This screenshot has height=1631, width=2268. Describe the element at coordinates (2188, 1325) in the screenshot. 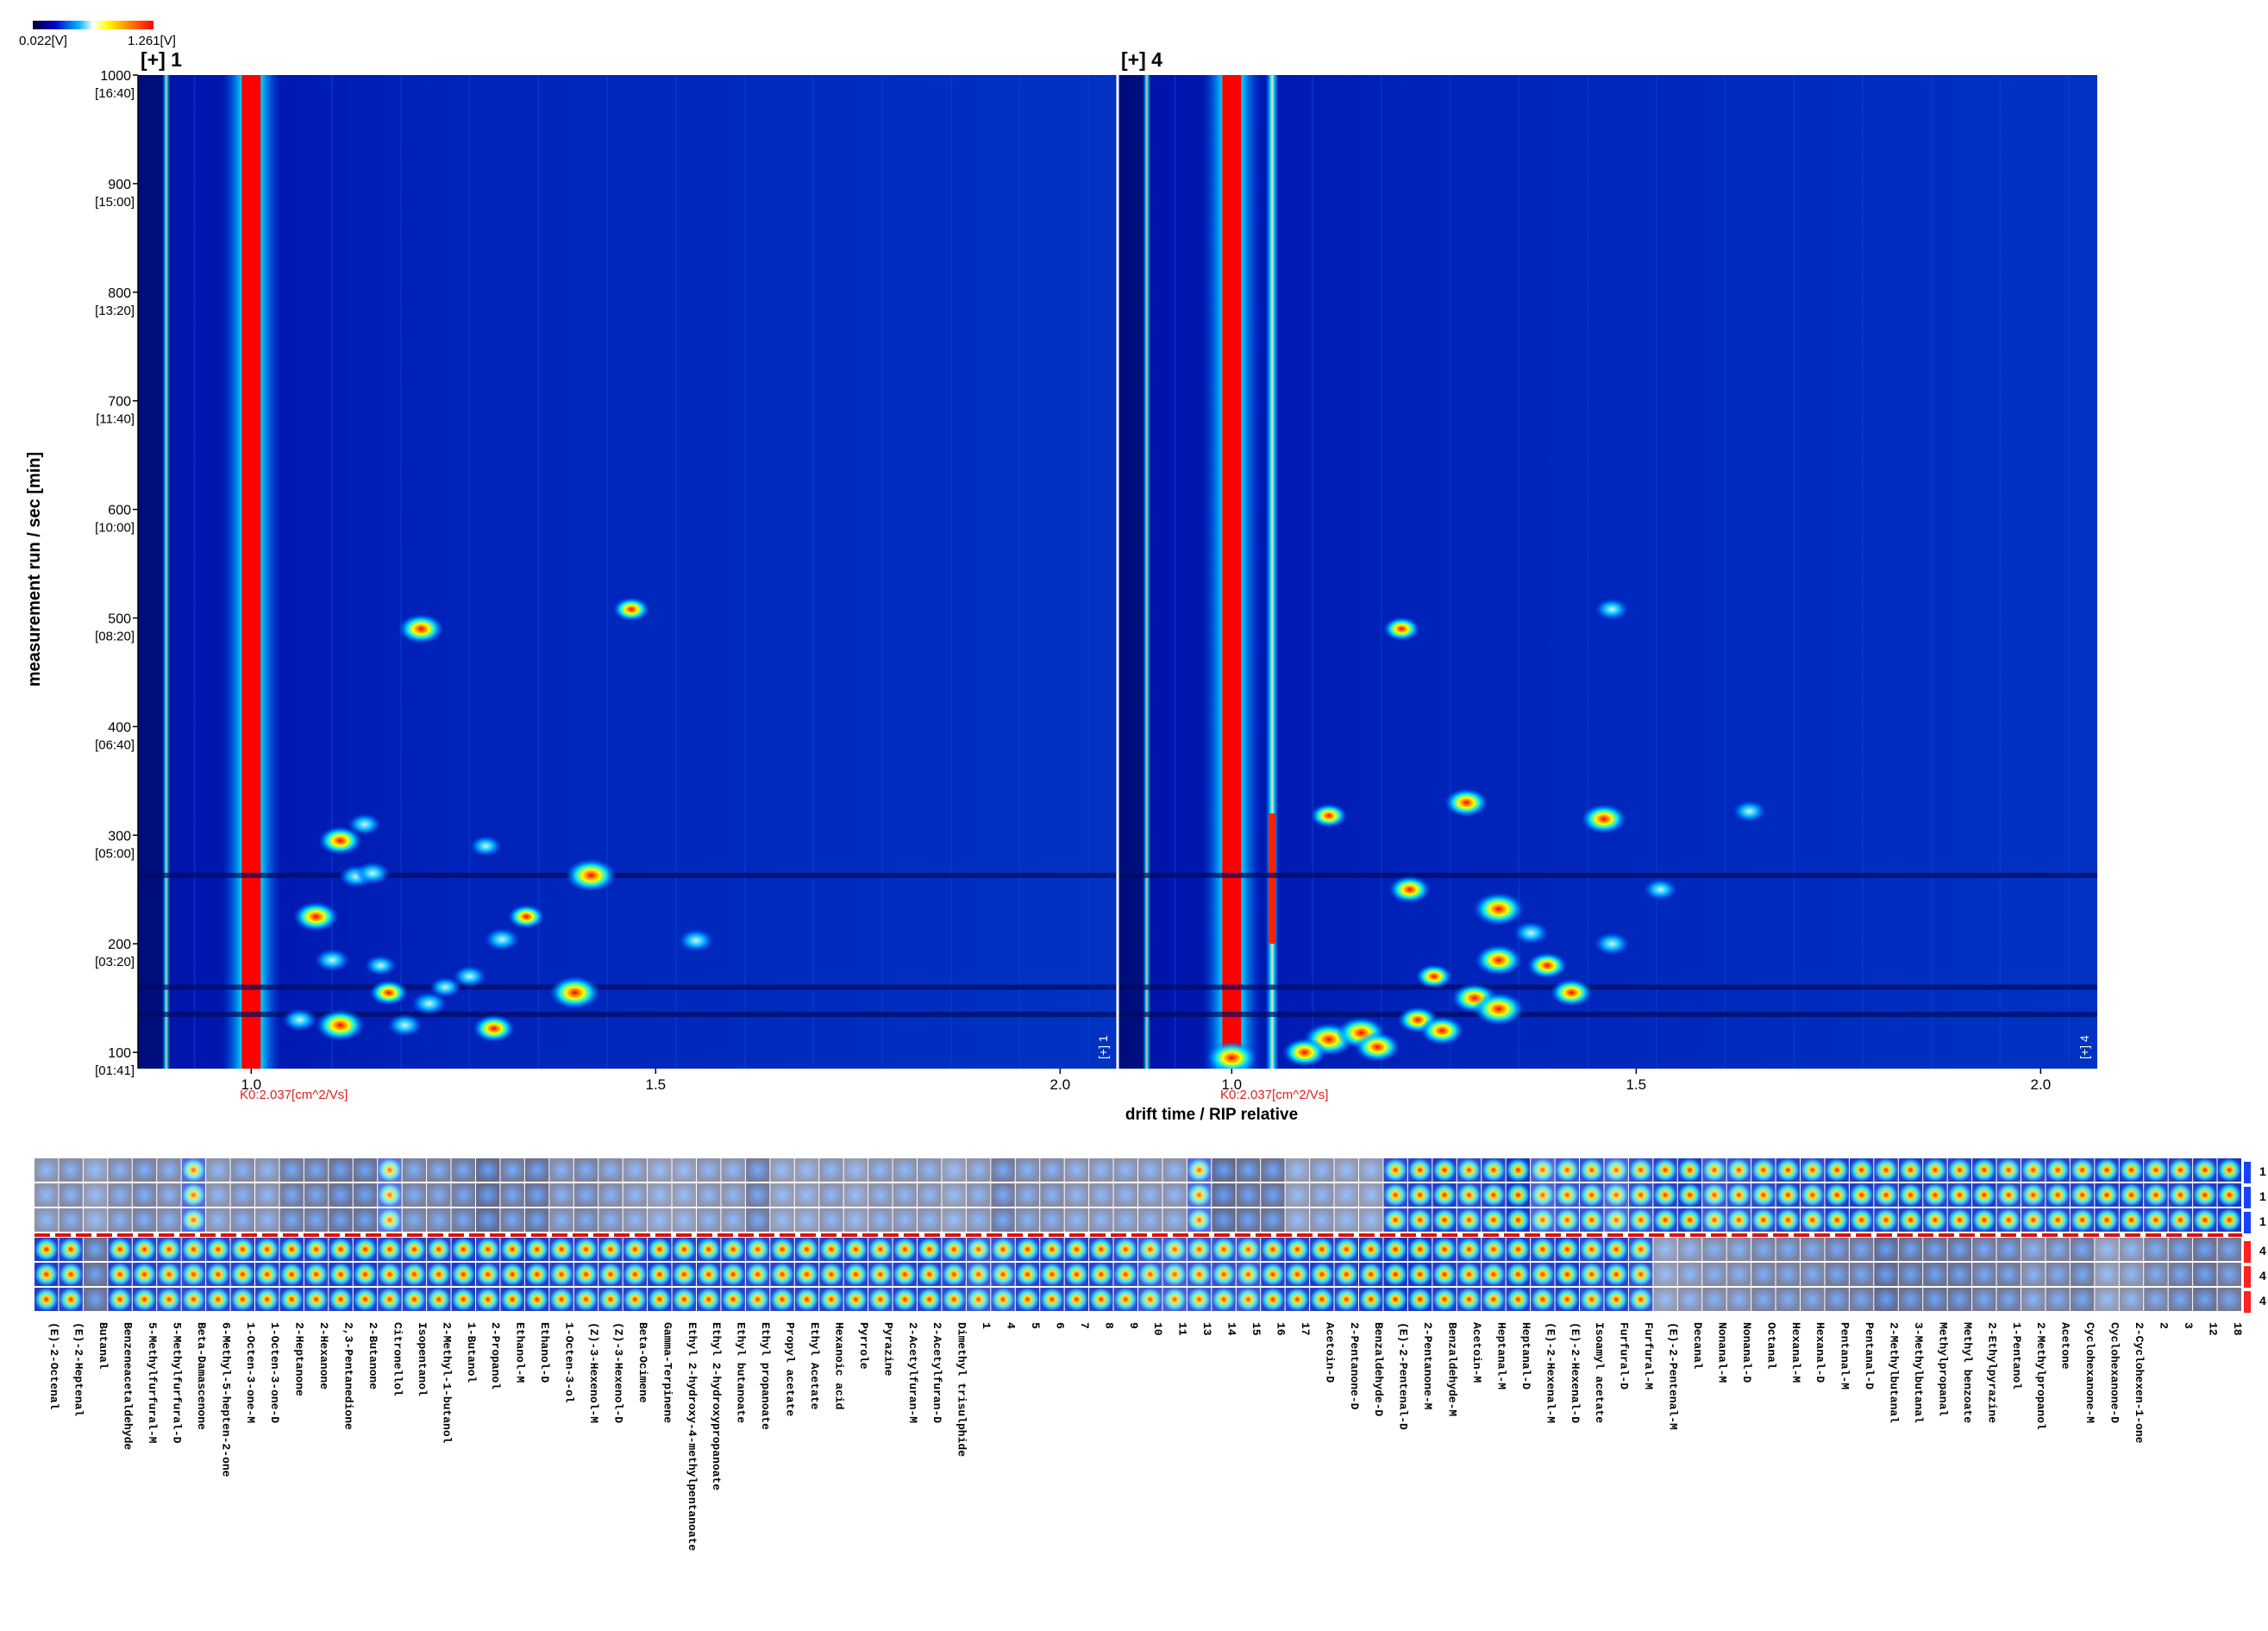

I see `gallery-column-label: 3` at that location.